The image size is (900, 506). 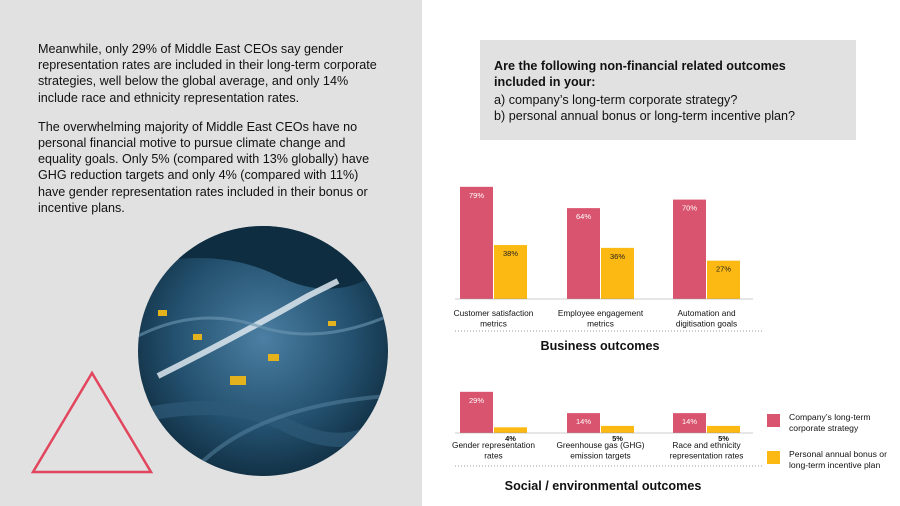 I want to click on bar-business-0-strategy, so click(x=476, y=242).